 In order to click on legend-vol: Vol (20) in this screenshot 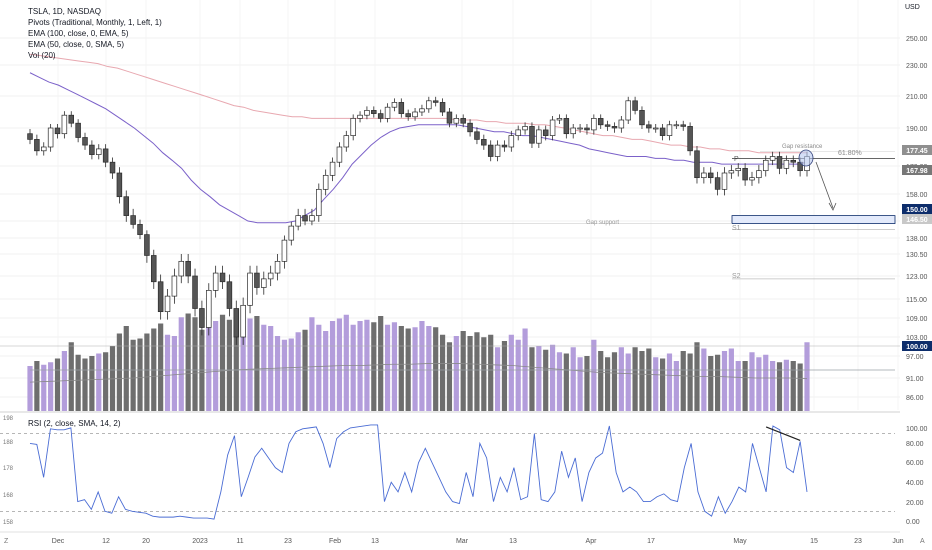, I will do `click(42, 55)`.